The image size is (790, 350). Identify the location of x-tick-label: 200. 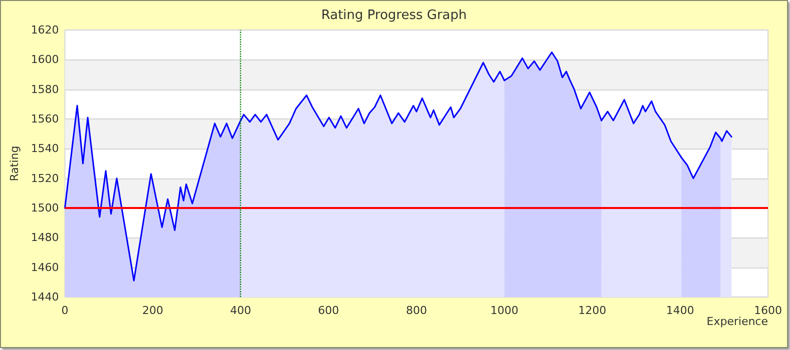
(153, 310).